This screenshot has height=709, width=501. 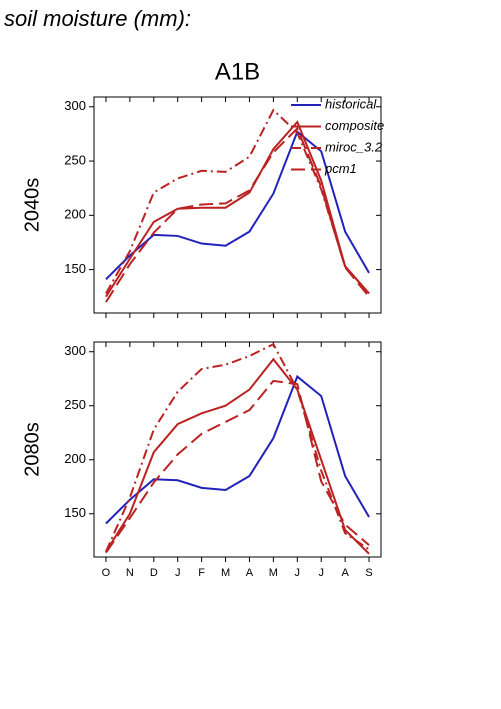 I want to click on x-tick-label: D, so click(x=154, y=573).